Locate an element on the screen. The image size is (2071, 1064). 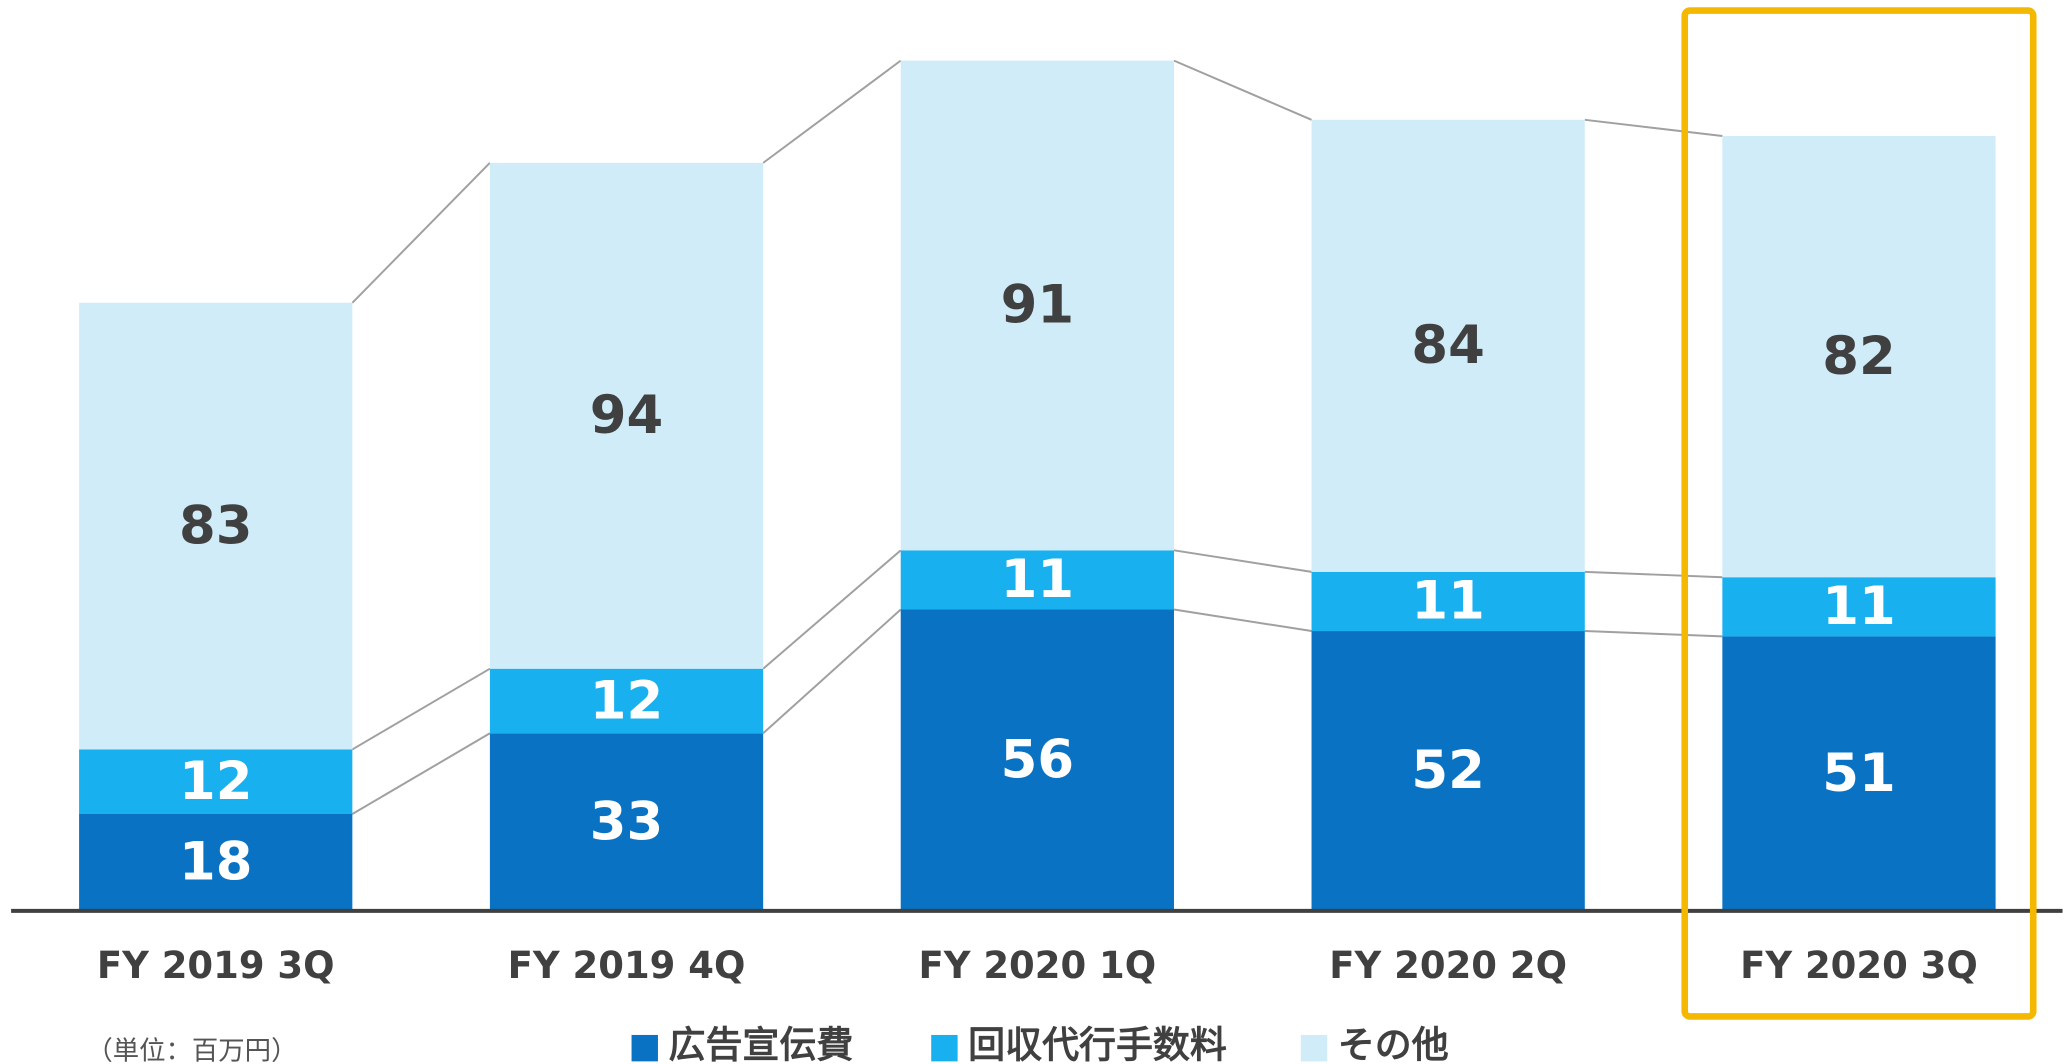
value-label: 83 is located at coordinates (215, 525).